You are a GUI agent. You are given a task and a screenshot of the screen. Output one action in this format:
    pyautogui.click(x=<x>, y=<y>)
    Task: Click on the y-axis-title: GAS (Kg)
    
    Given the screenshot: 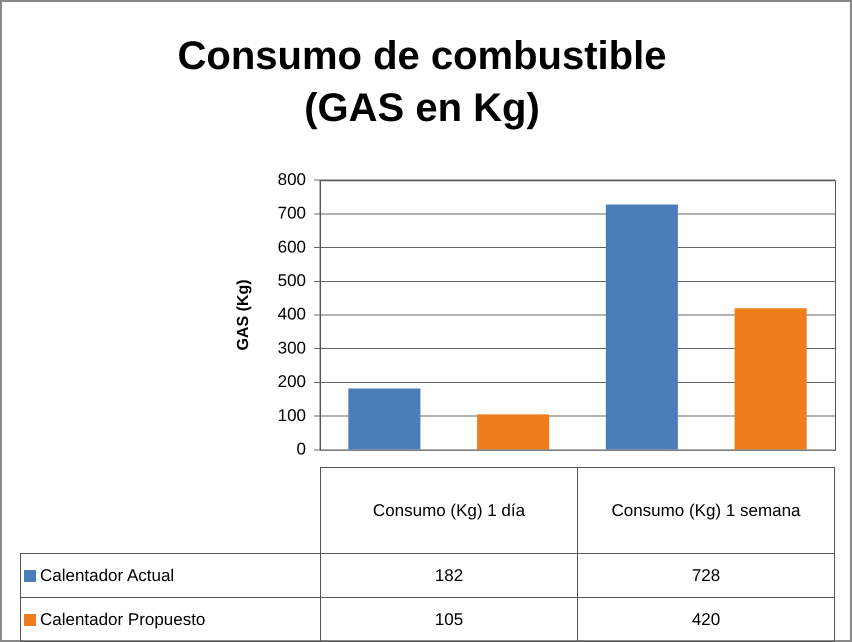 What is the action you would take?
    pyautogui.click(x=243, y=315)
    